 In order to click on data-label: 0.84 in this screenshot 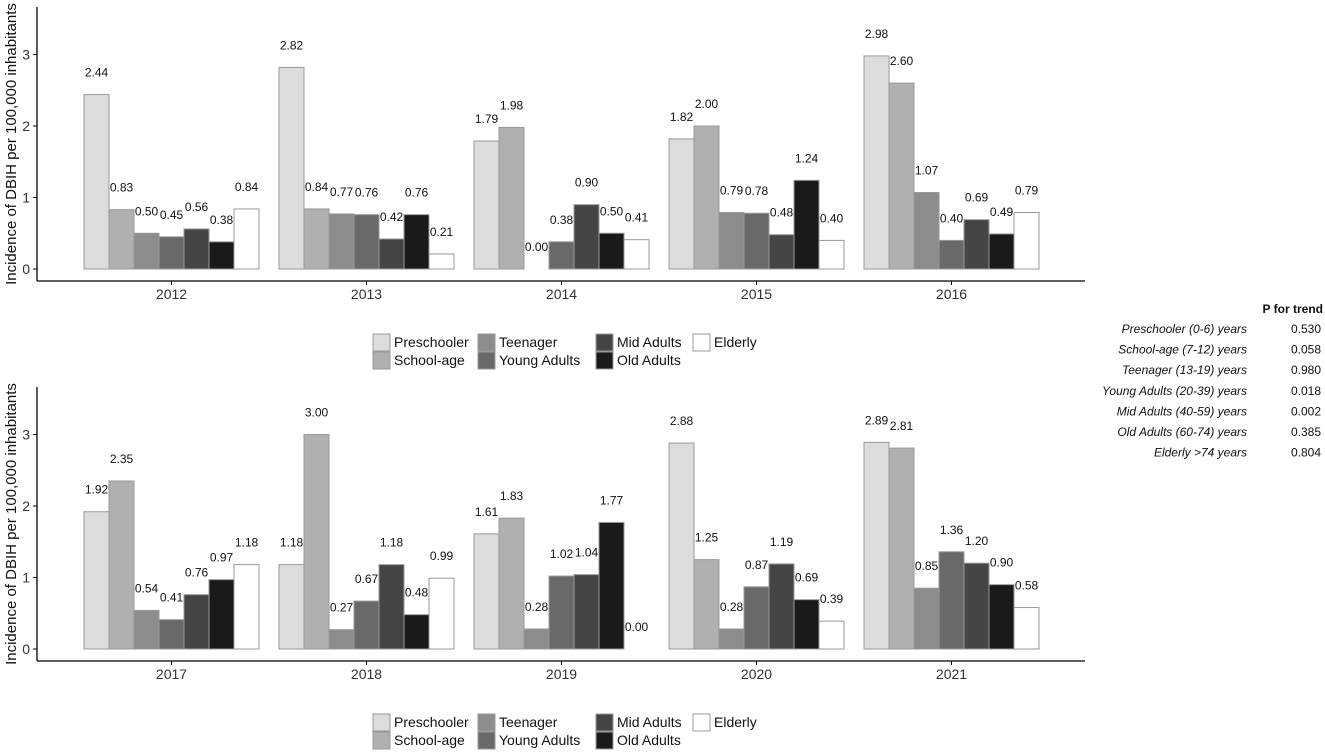, I will do `click(247, 187)`.